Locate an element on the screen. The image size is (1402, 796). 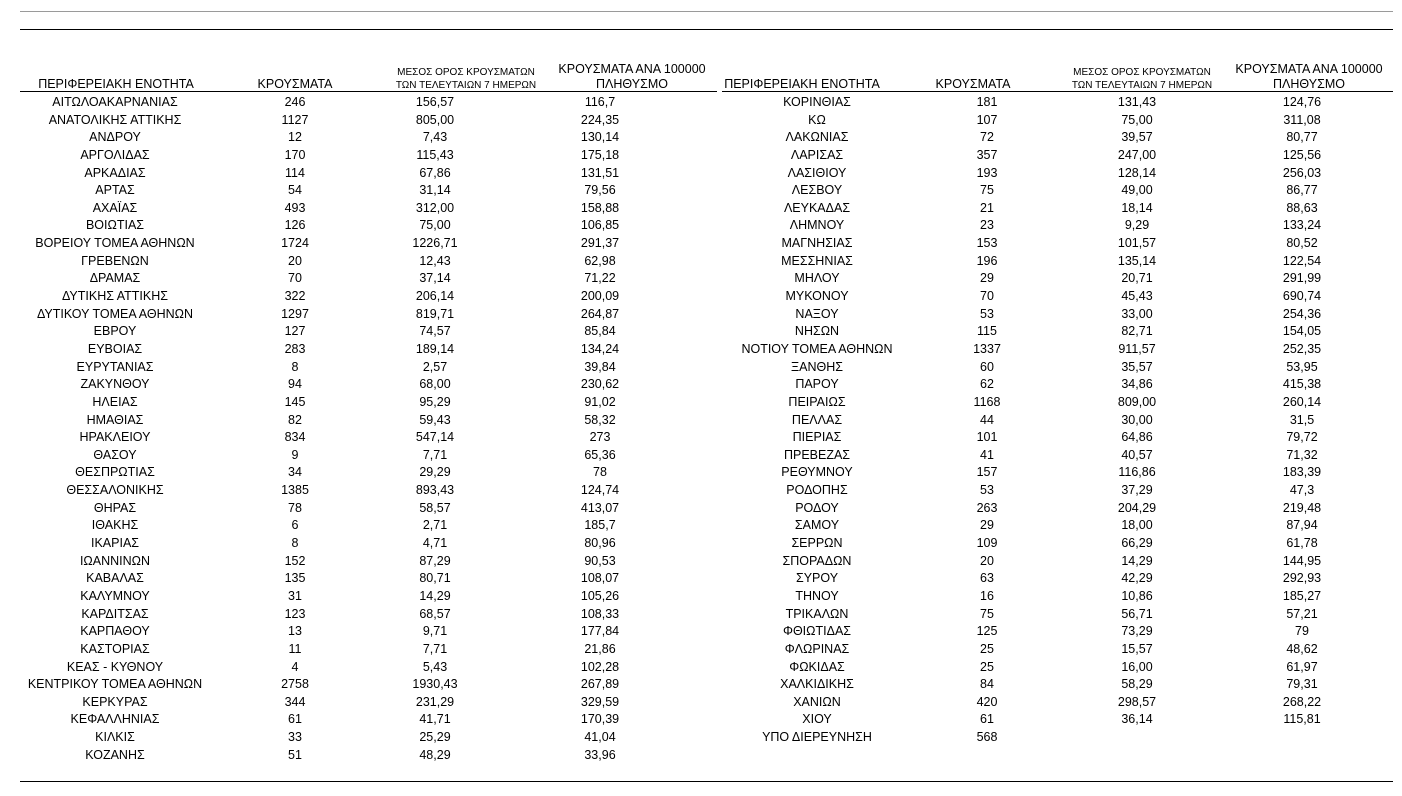
cell-per100k is located at coordinates (1302, 738).